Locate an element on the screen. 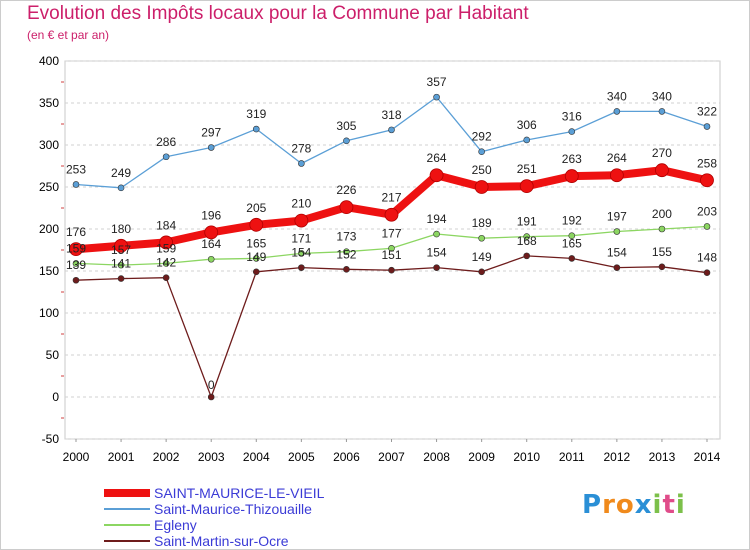  data-label: 164 is located at coordinates (211, 244).